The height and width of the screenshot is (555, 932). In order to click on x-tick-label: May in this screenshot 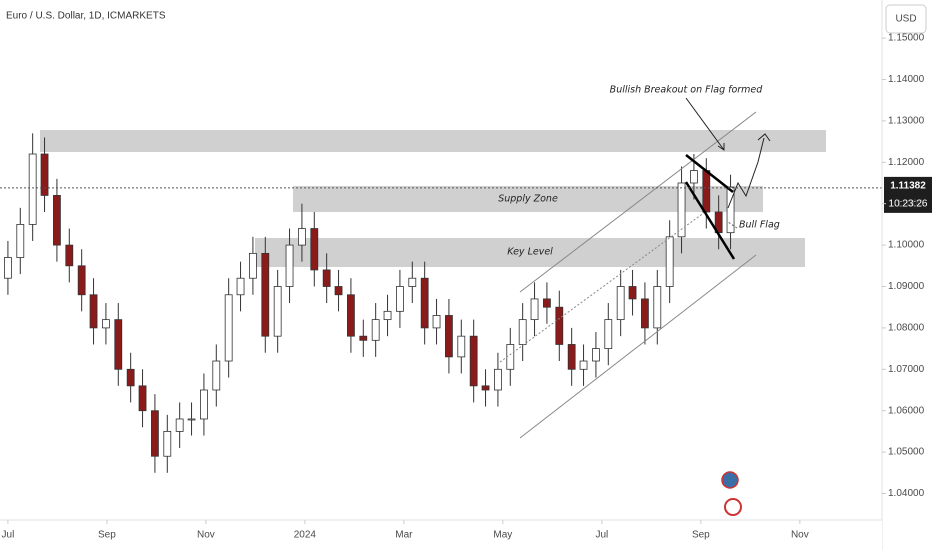, I will do `click(502, 535)`.